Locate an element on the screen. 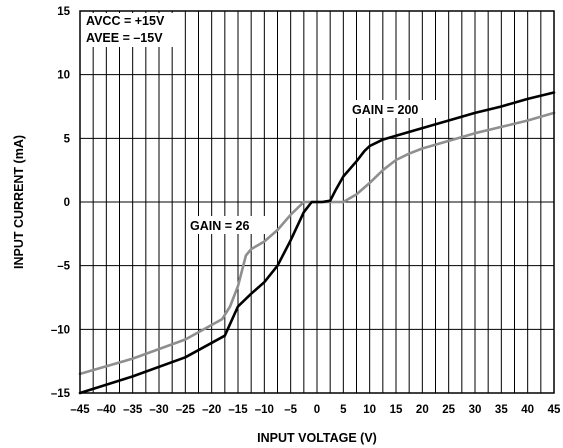 The height and width of the screenshot is (448, 563). y-tick-label: 5 is located at coordinates (67, 139).